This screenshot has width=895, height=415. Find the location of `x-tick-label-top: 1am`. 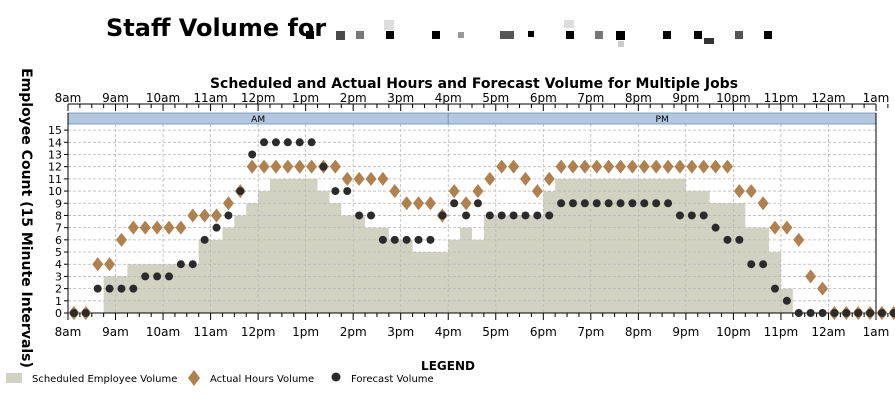

x-tick-label-top: 1am is located at coordinates (876, 98).